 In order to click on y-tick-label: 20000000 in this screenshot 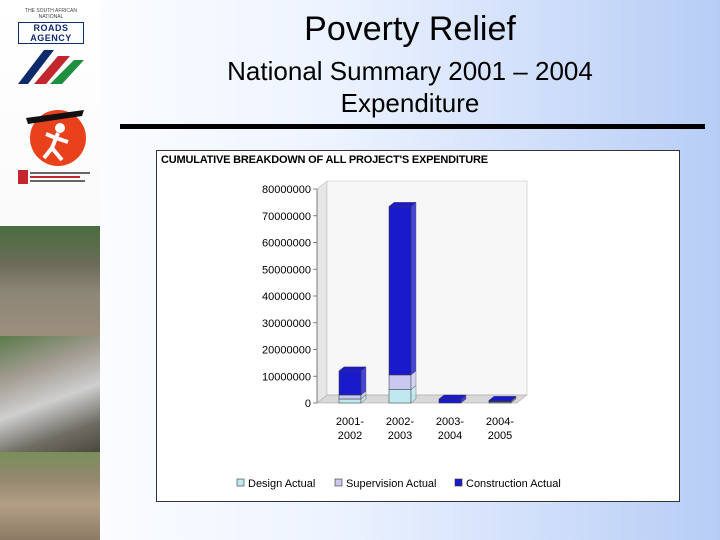, I will do `click(286, 351)`.